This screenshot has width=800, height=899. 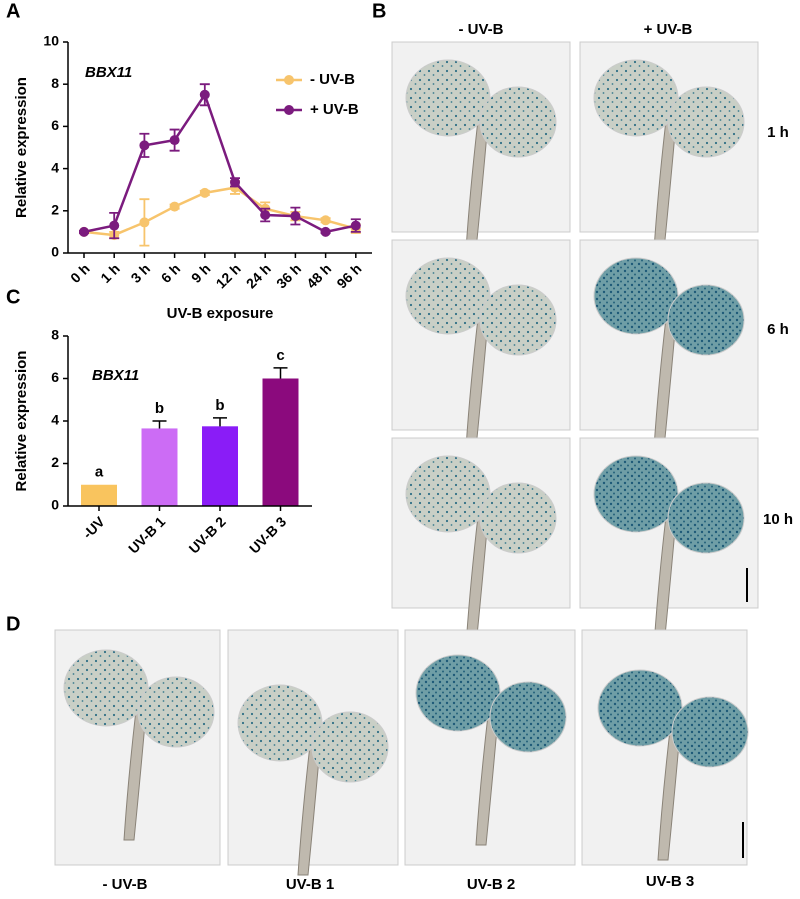 I want to click on x-tick-label: 9 h, so click(x=201, y=273).